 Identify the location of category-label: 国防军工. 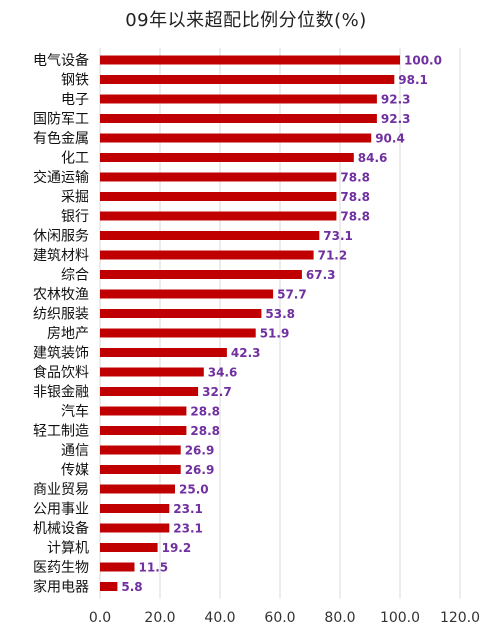
(61, 120).